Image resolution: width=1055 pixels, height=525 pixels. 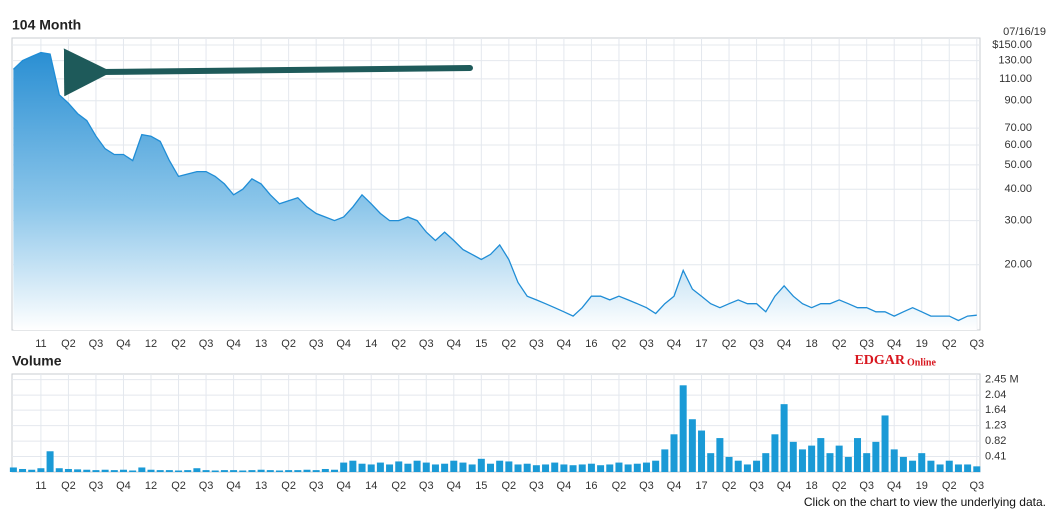 I want to click on logo-suffix: Online, so click(x=921, y=362).